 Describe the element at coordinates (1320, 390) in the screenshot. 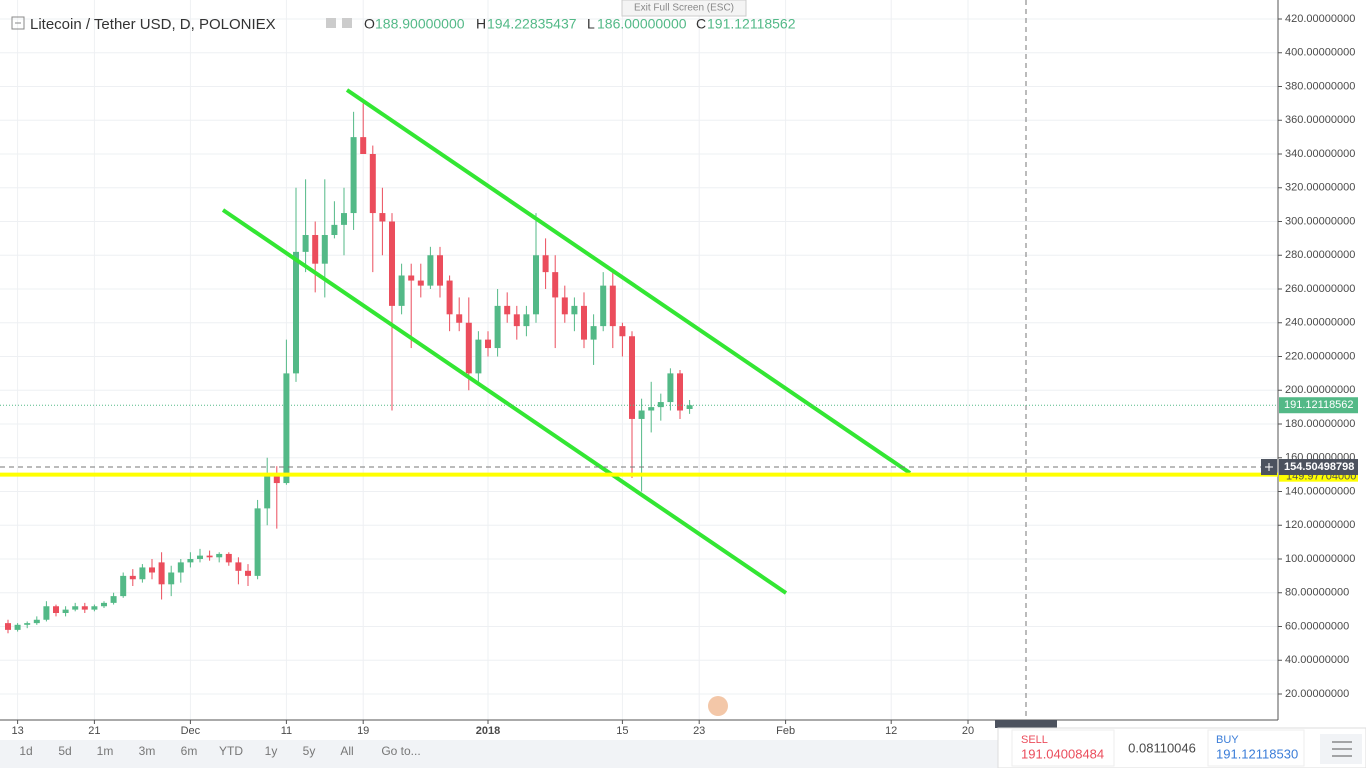

I see `y-tick-label: 200.00000000` at that location.